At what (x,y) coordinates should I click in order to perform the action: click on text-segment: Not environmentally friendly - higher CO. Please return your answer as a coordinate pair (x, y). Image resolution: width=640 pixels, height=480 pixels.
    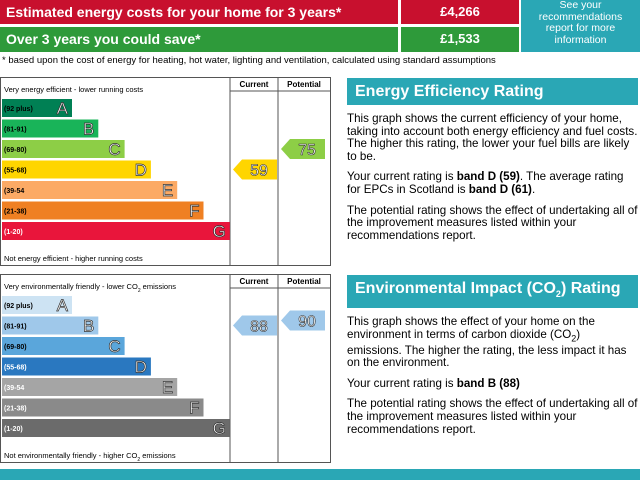
    Looking at the image, I should click on (71, 455).